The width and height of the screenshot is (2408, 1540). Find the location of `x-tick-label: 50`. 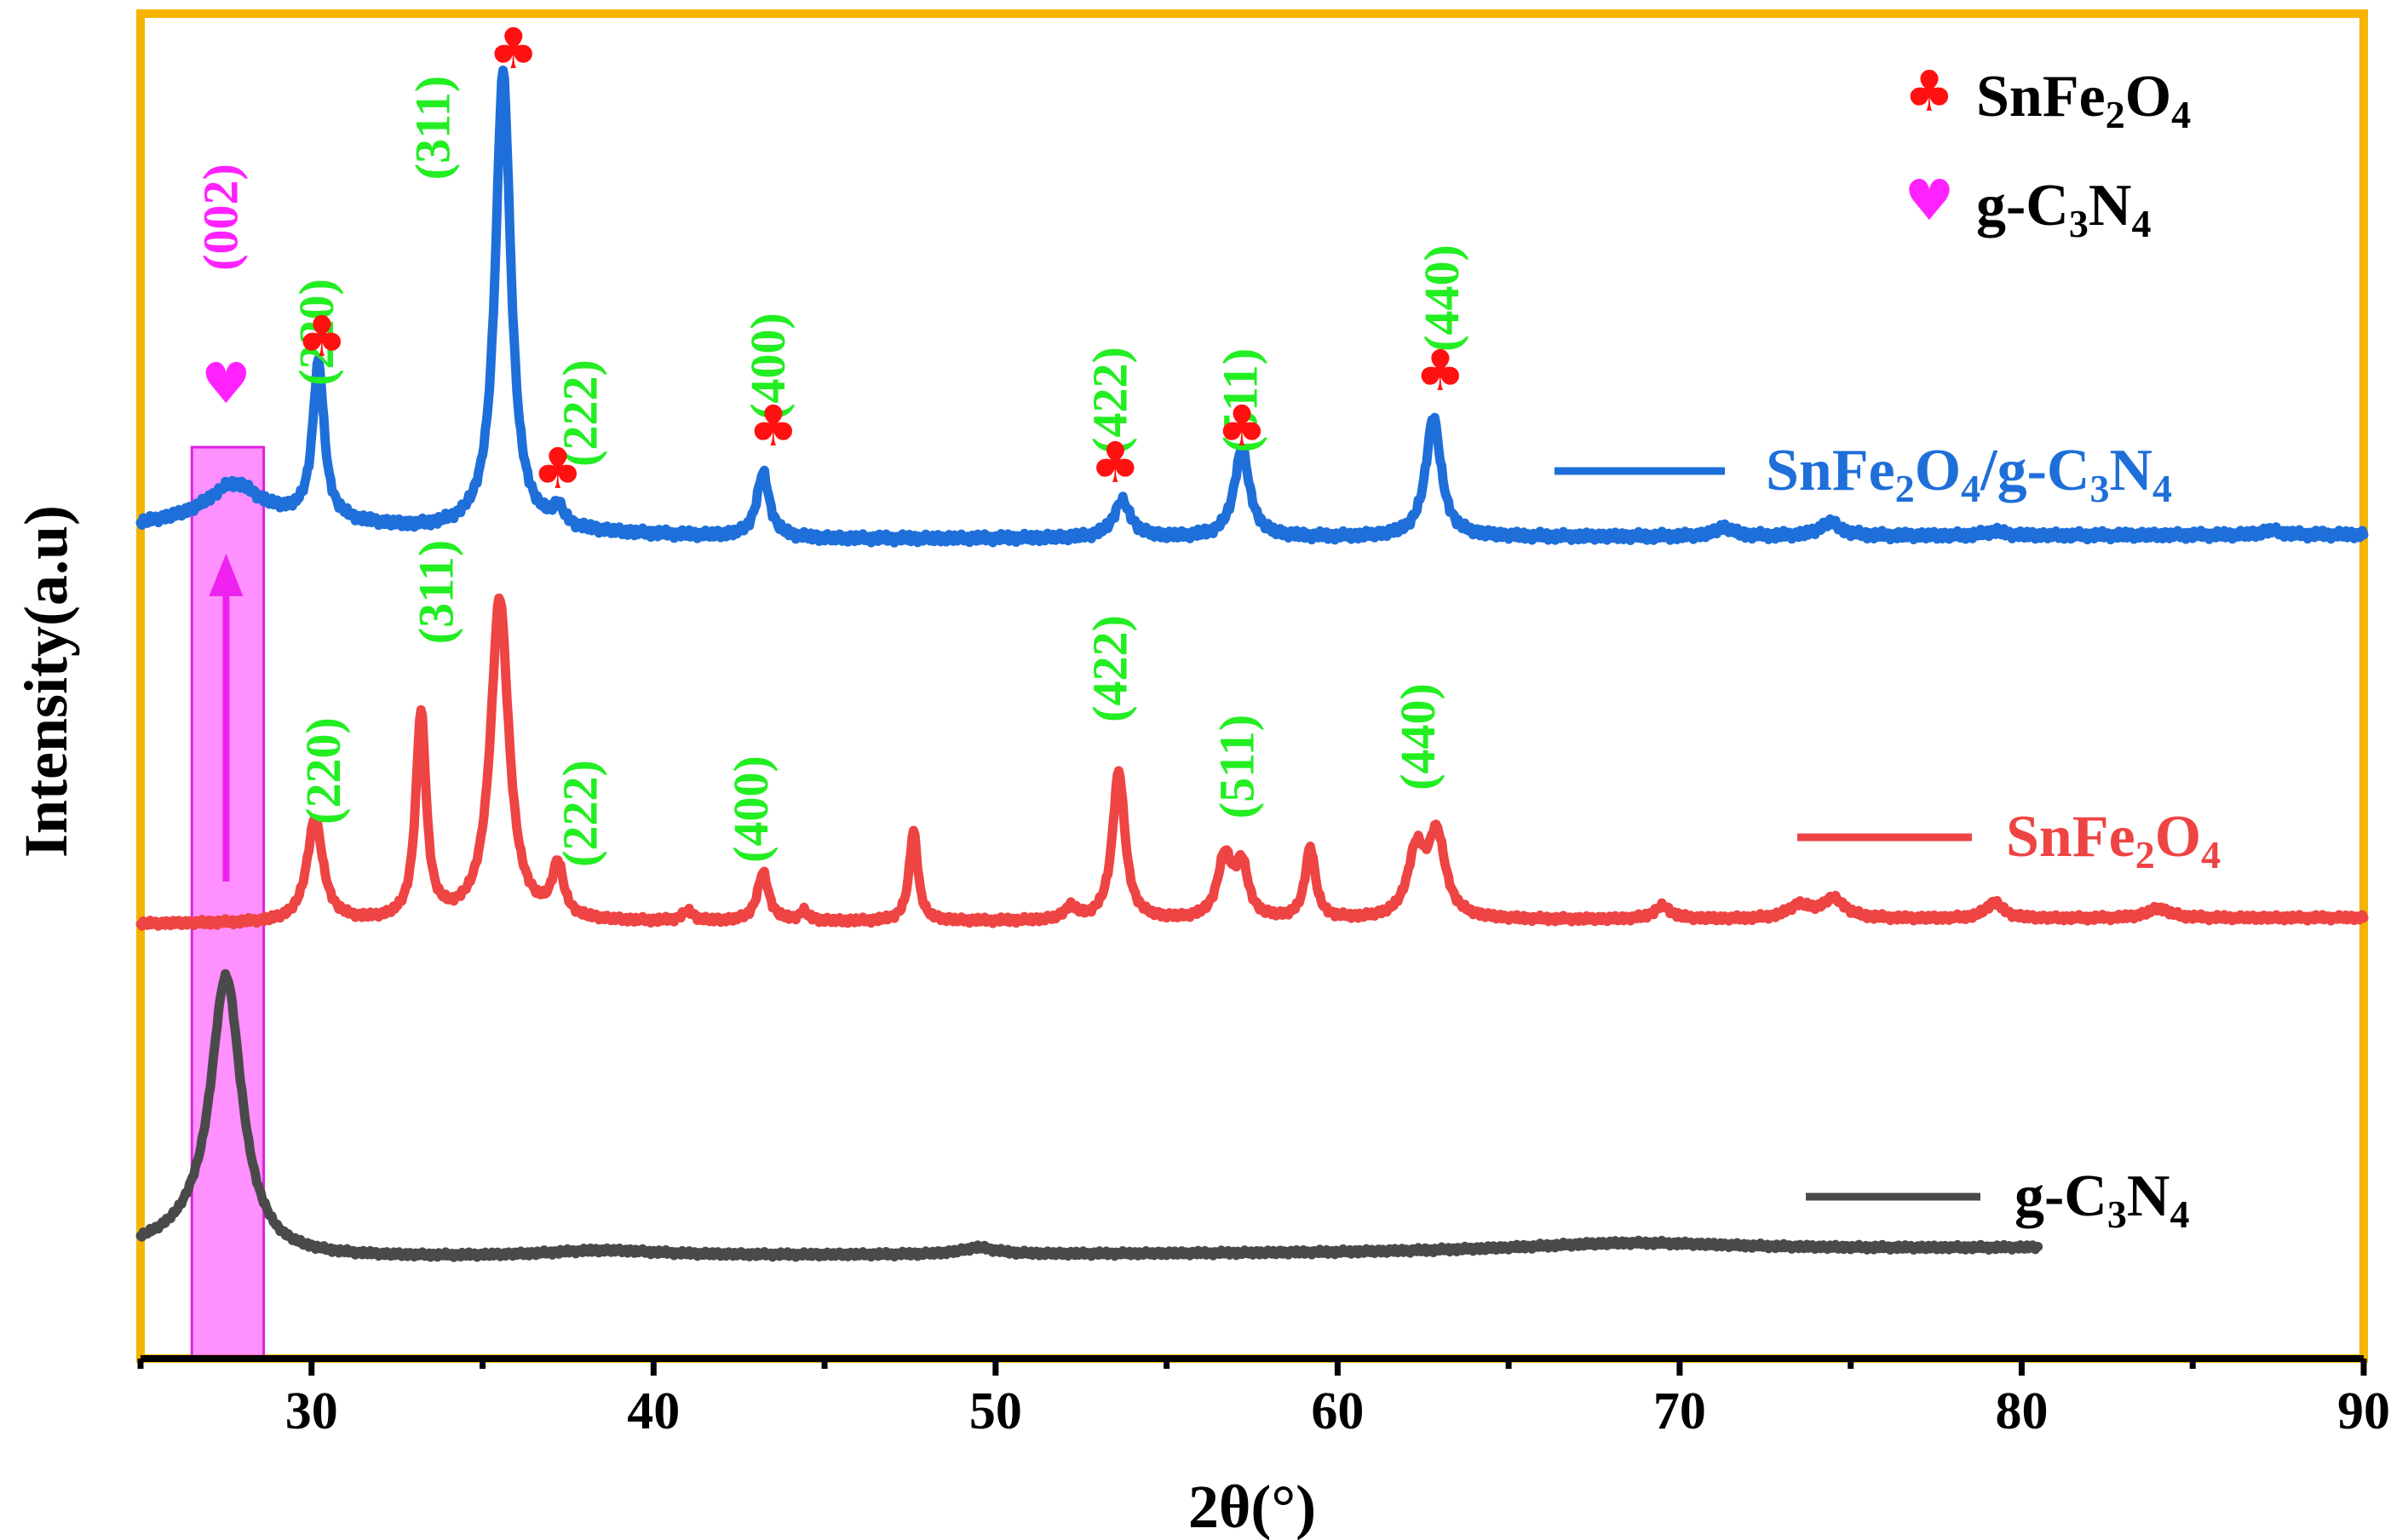

x-tick-label: 50 is located at coordinates (995, 1411).